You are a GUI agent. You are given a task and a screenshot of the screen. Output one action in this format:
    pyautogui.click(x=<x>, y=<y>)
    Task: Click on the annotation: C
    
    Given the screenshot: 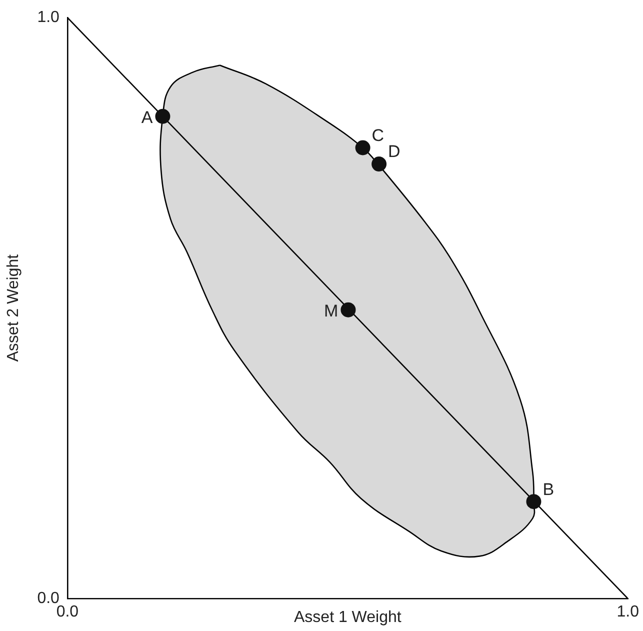 What is the action you would take?
    pyautogui.click(x=378, y=135)
    